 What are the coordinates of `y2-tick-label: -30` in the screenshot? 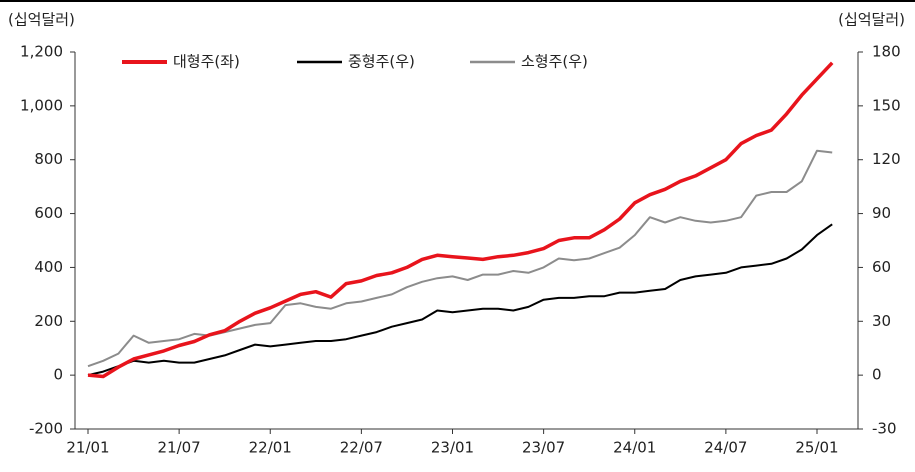 It's located at (884, 429).